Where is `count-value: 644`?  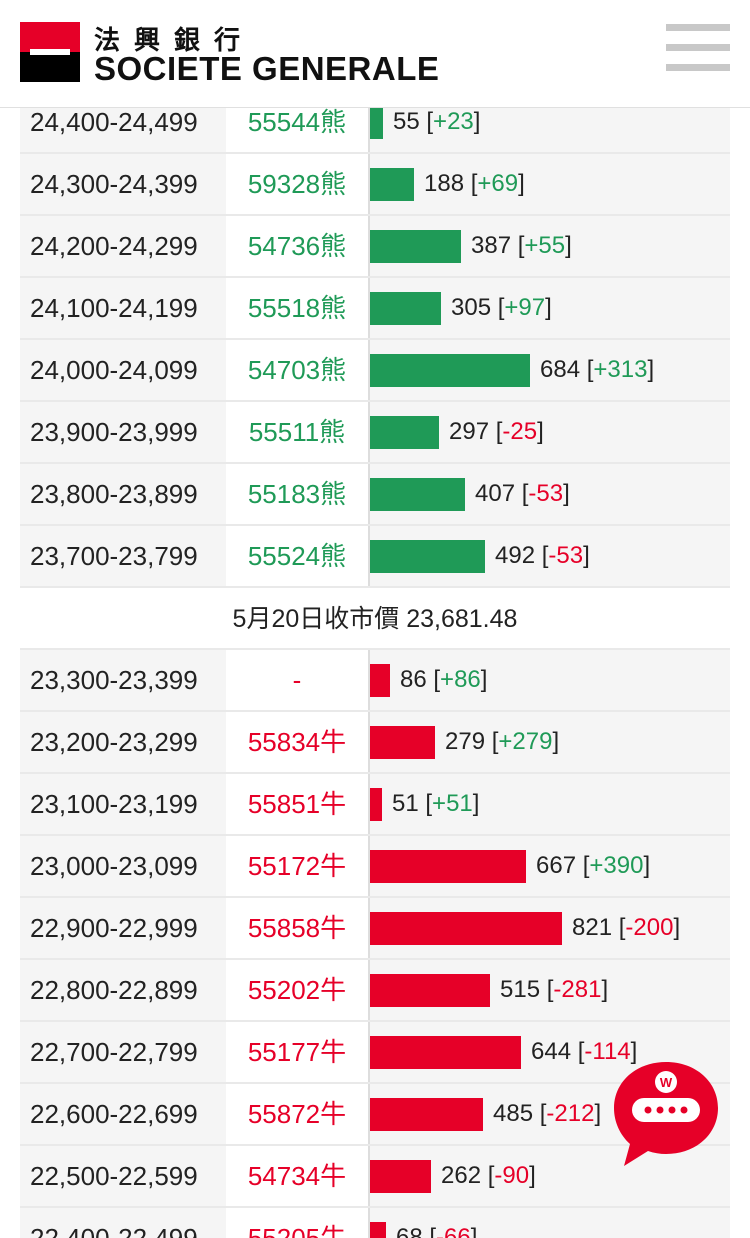
count-value: 644 is located at coordinates (551, 1051).